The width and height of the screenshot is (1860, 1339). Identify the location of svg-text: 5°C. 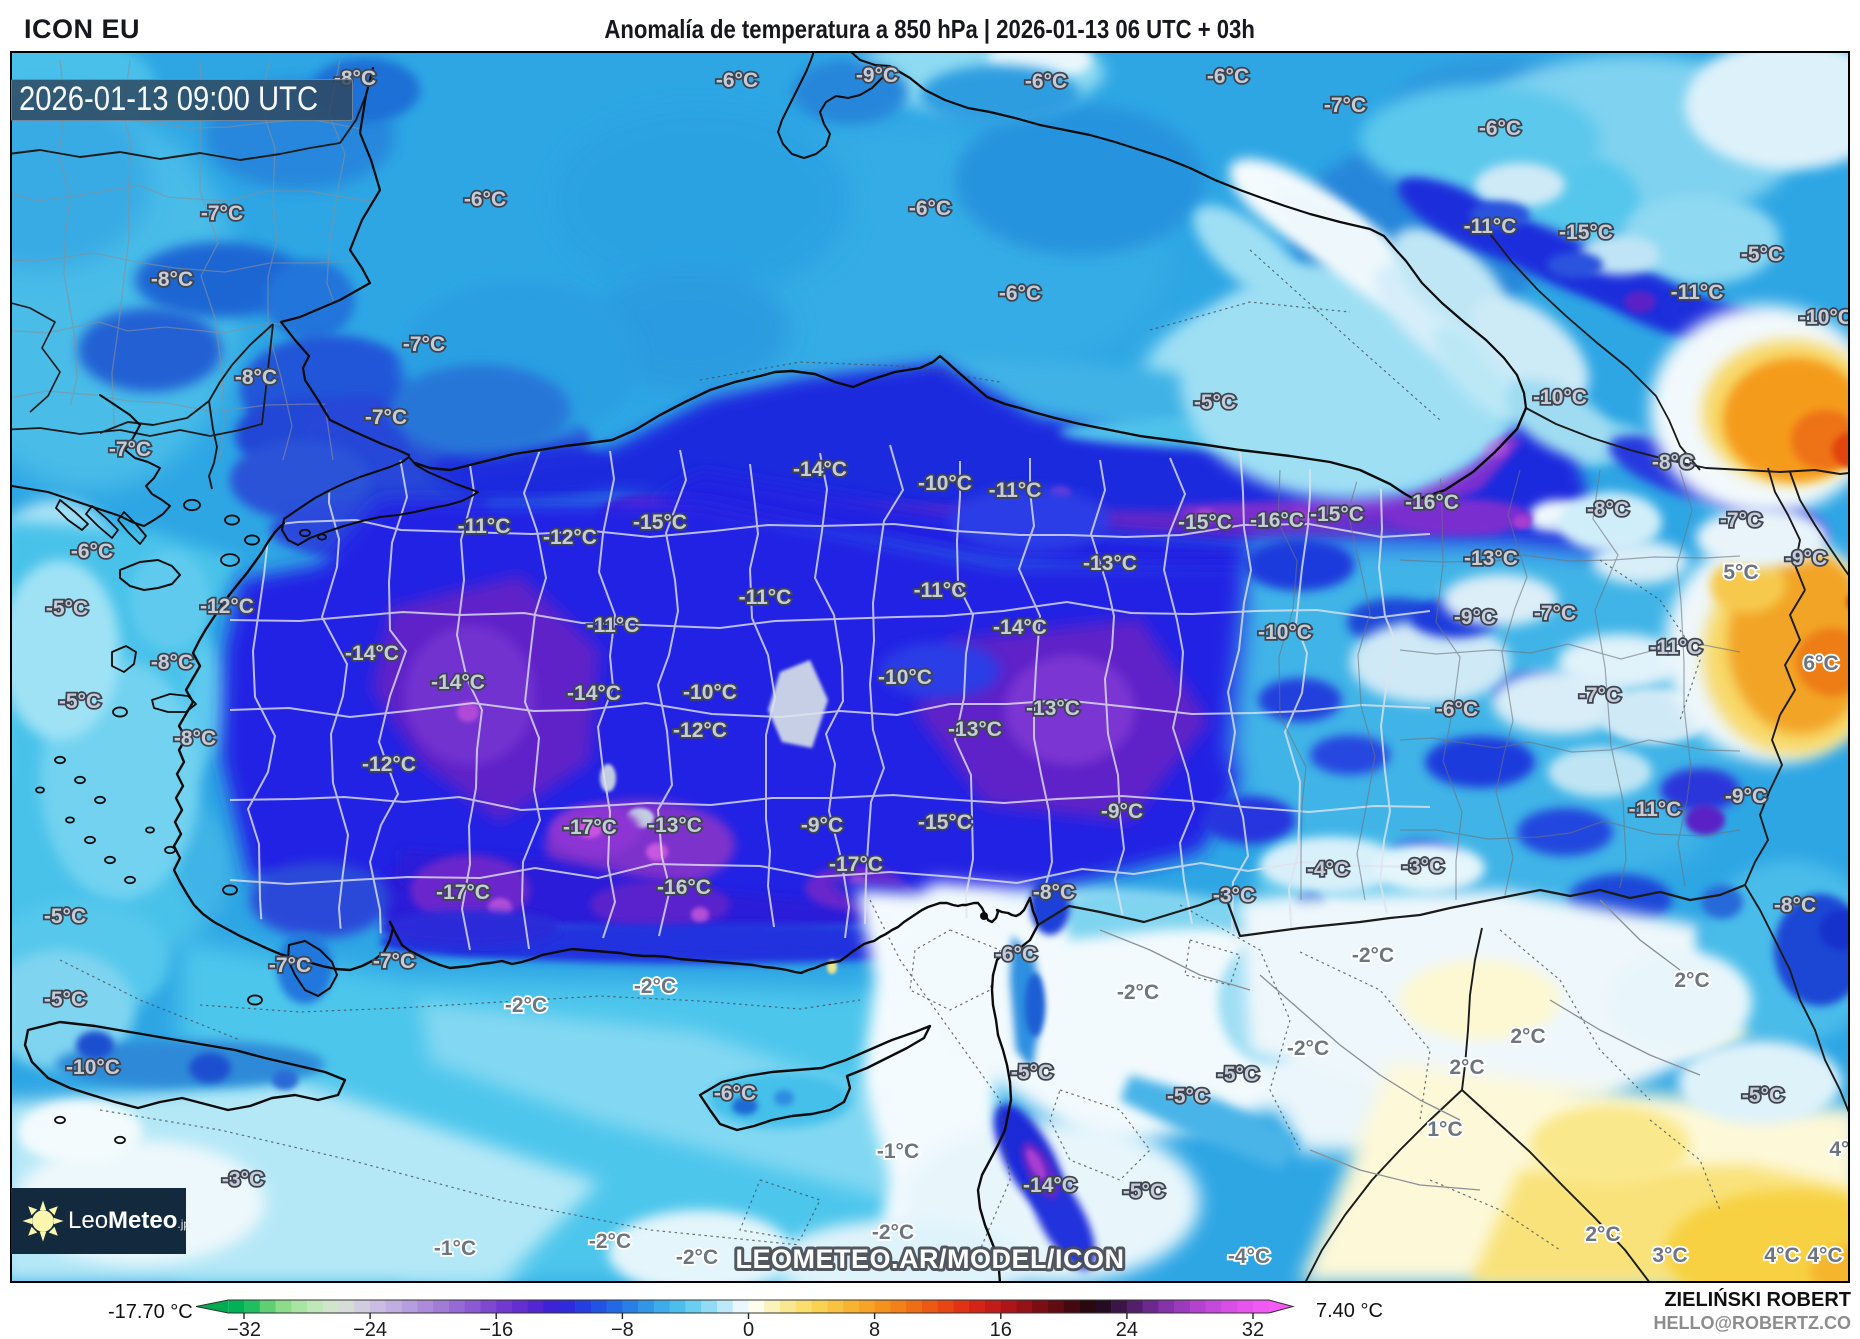
(1740, 572).